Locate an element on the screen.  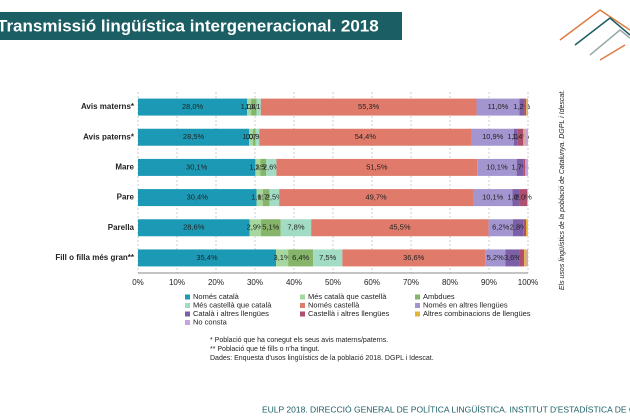
value-label: 11,0% is located at coordinates (498, 106).